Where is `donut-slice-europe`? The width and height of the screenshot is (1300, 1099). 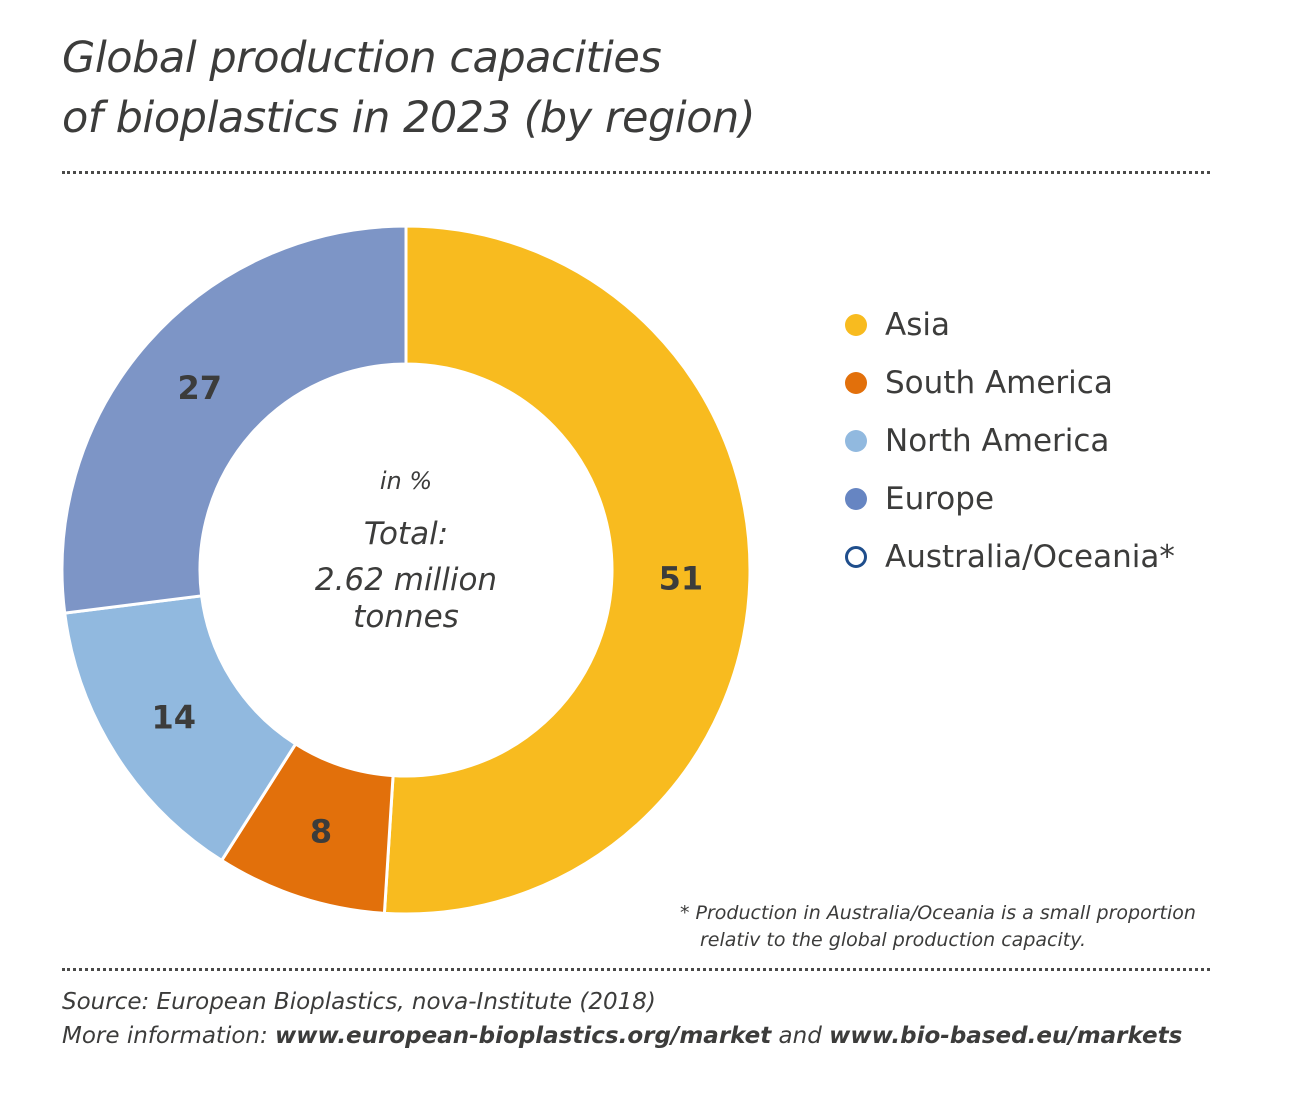 donut-slice-europe is located at coordinates (234, 419).